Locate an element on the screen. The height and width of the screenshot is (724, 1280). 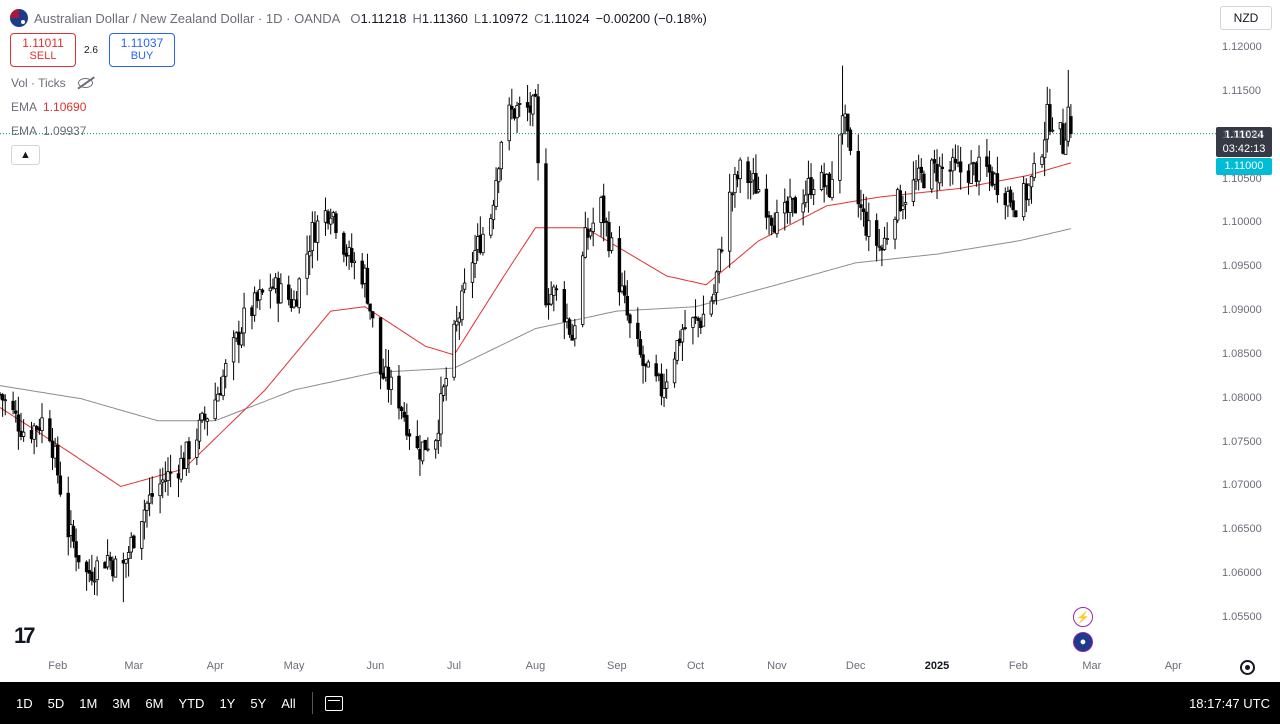
eye-off-icon is located at coordinates (85, 83).